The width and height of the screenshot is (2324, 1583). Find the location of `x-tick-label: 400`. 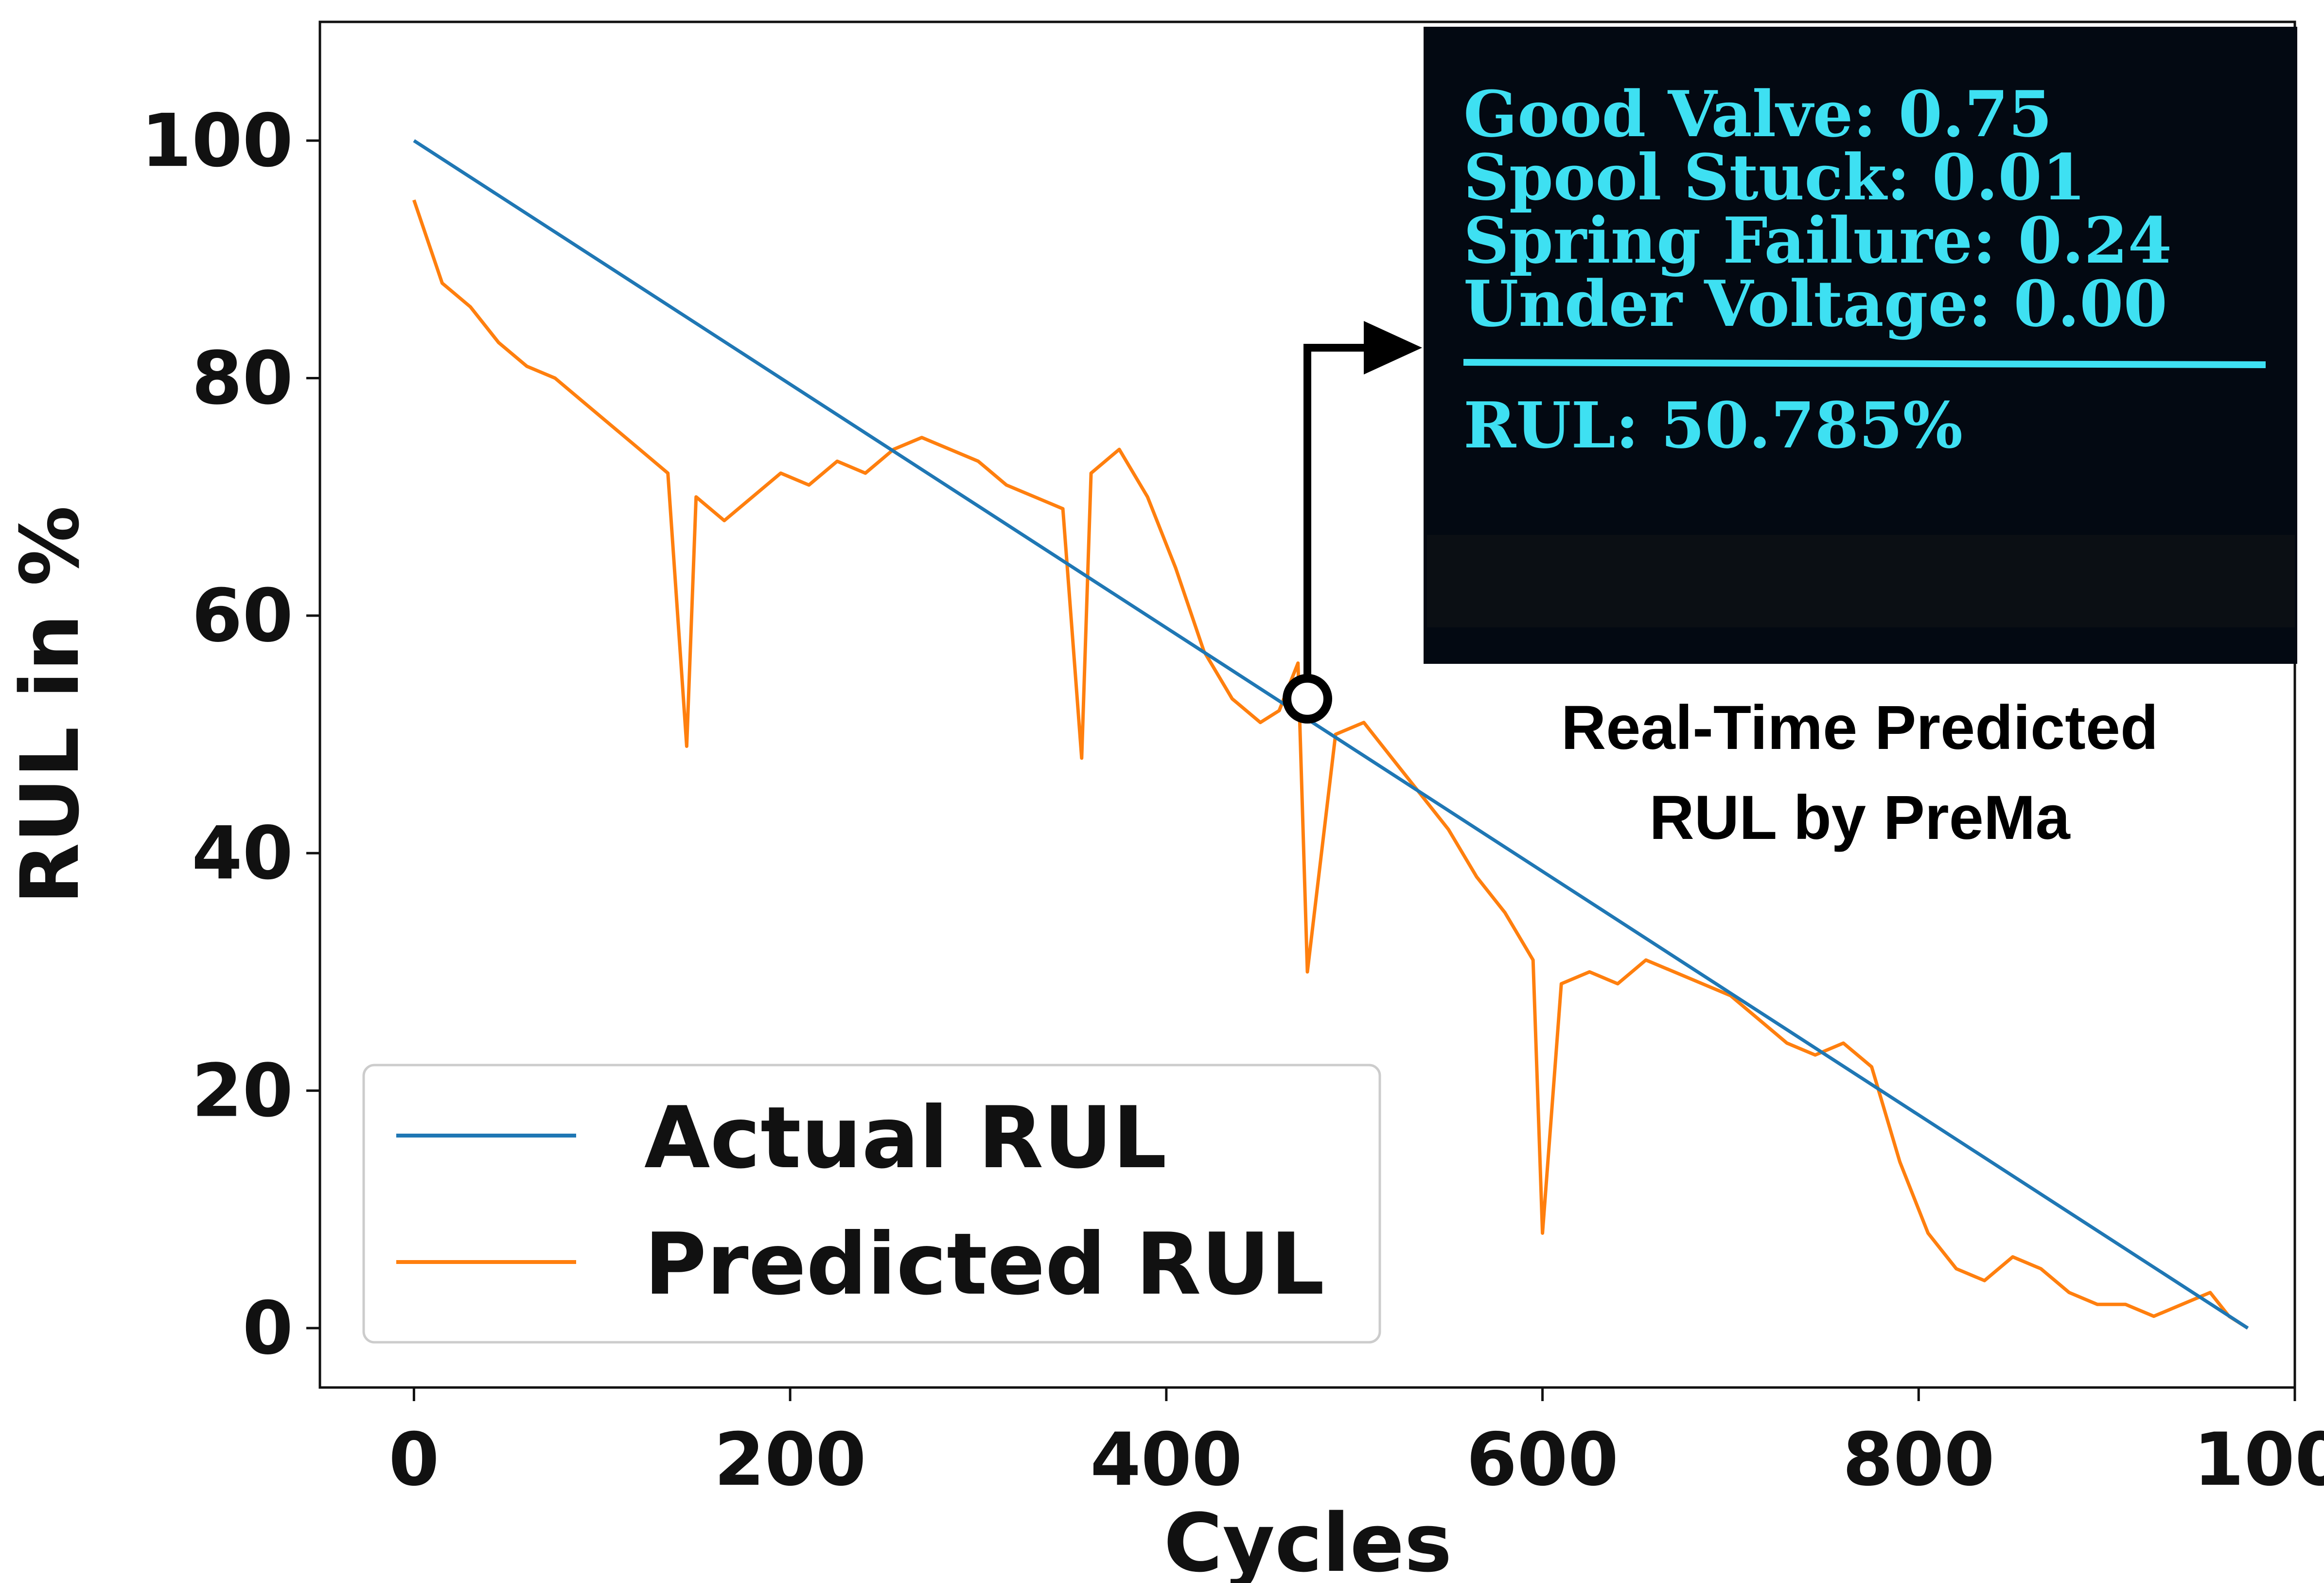

x-tick-label: 400 is located at coordinates (1166, 1460).